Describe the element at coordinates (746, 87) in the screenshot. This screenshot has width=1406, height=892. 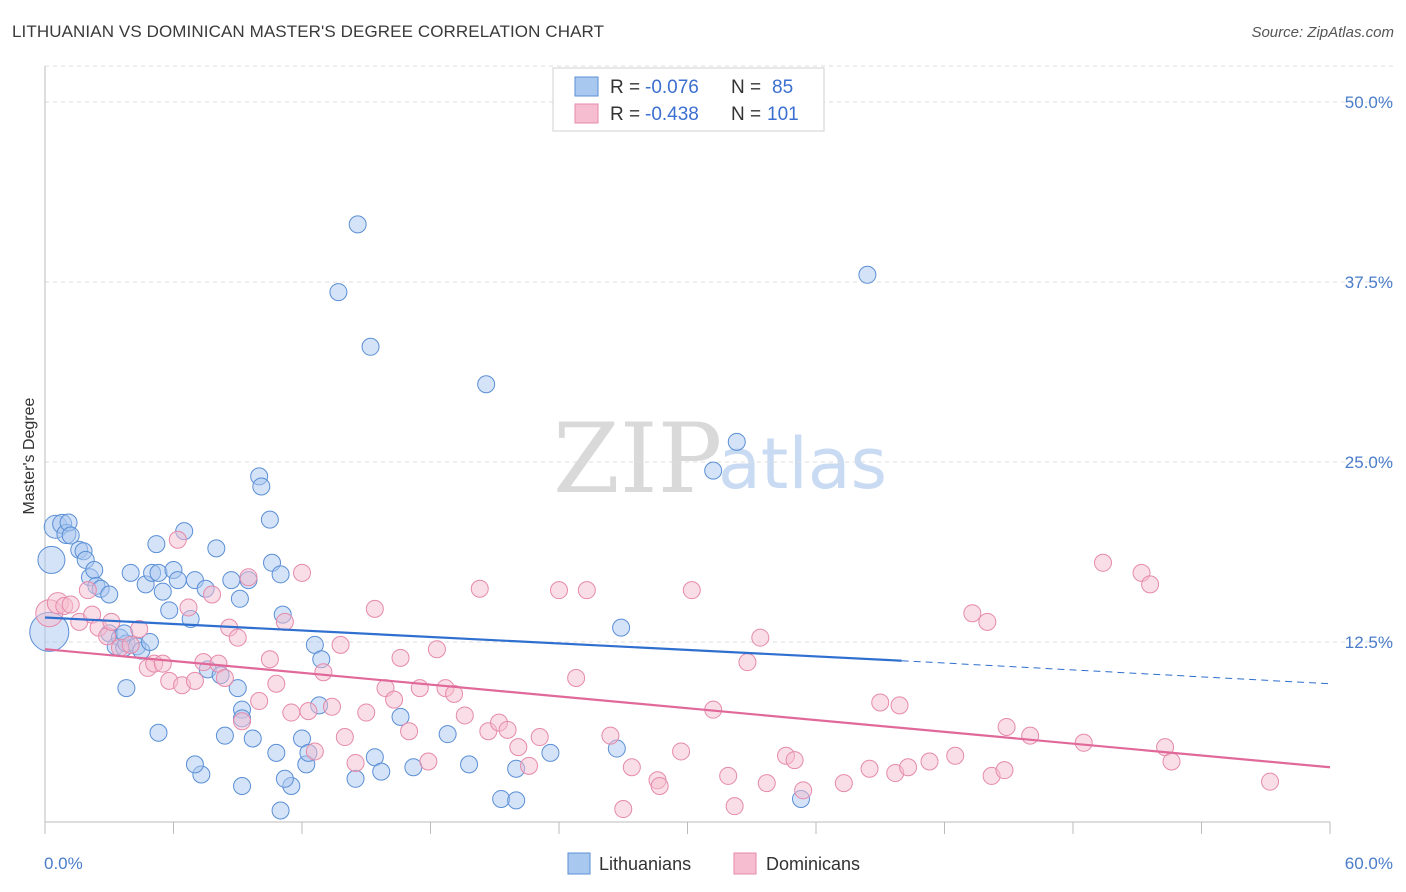
I see `legend-n-label-1: N =` at that location.